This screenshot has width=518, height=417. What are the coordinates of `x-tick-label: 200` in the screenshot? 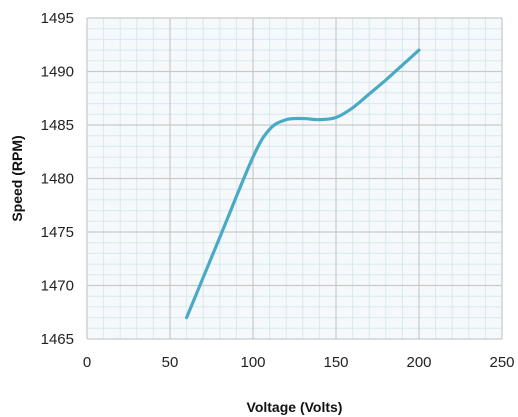 It's located at (418, 362).